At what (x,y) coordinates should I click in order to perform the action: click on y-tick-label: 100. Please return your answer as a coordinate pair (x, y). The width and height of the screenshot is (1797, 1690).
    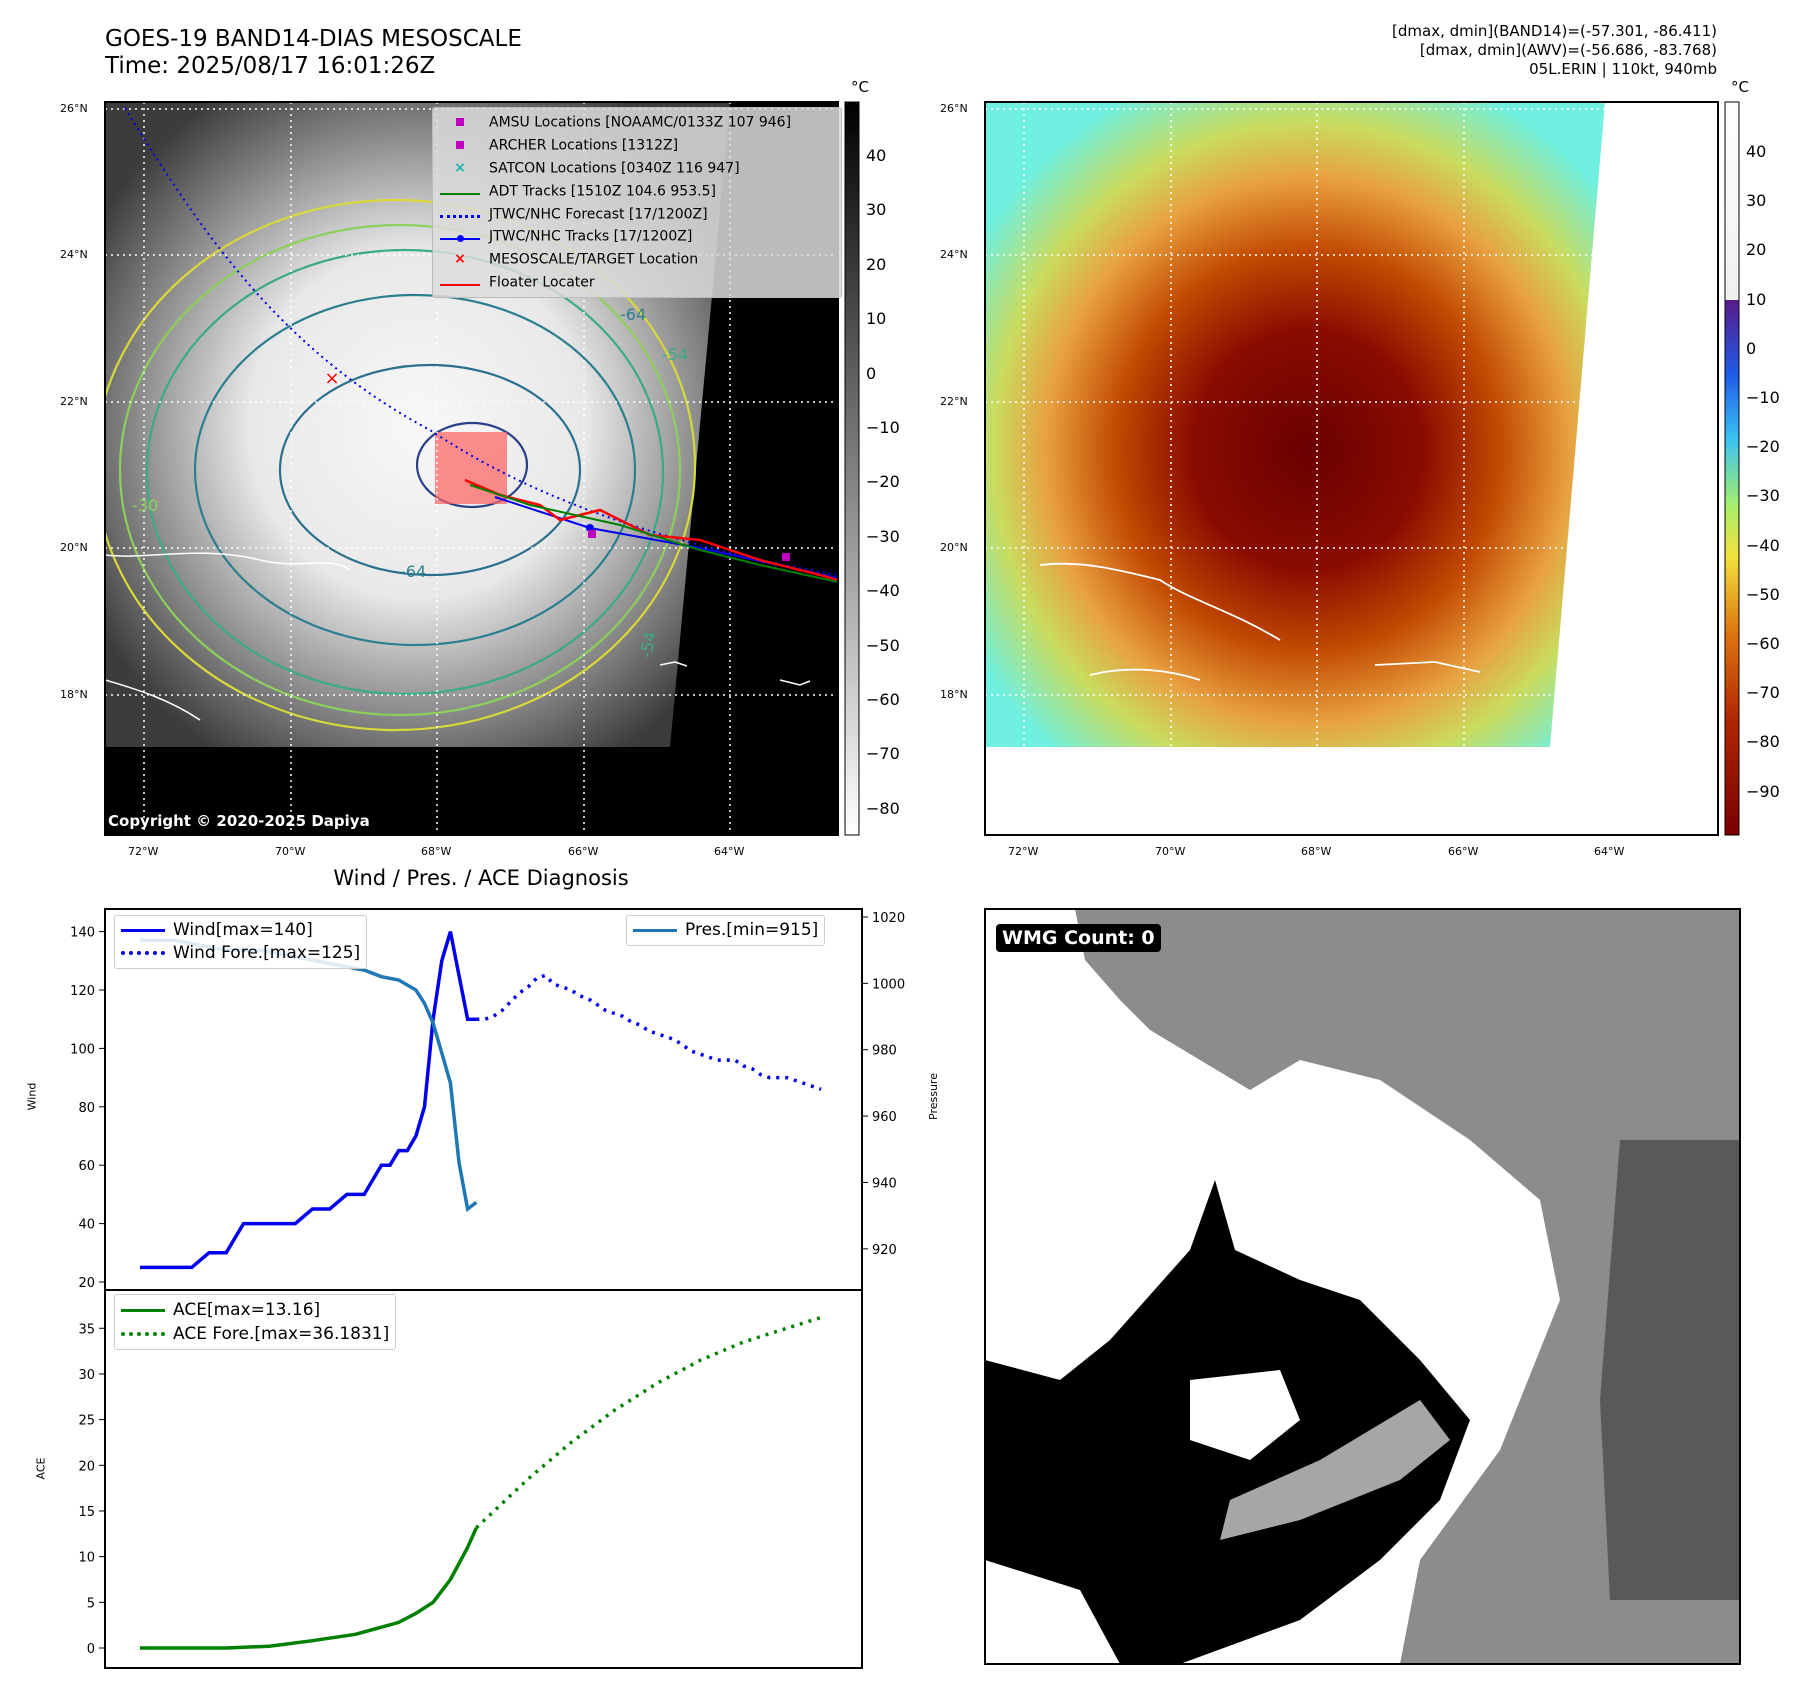
    Looking at the image, I should click on (82, 1049).